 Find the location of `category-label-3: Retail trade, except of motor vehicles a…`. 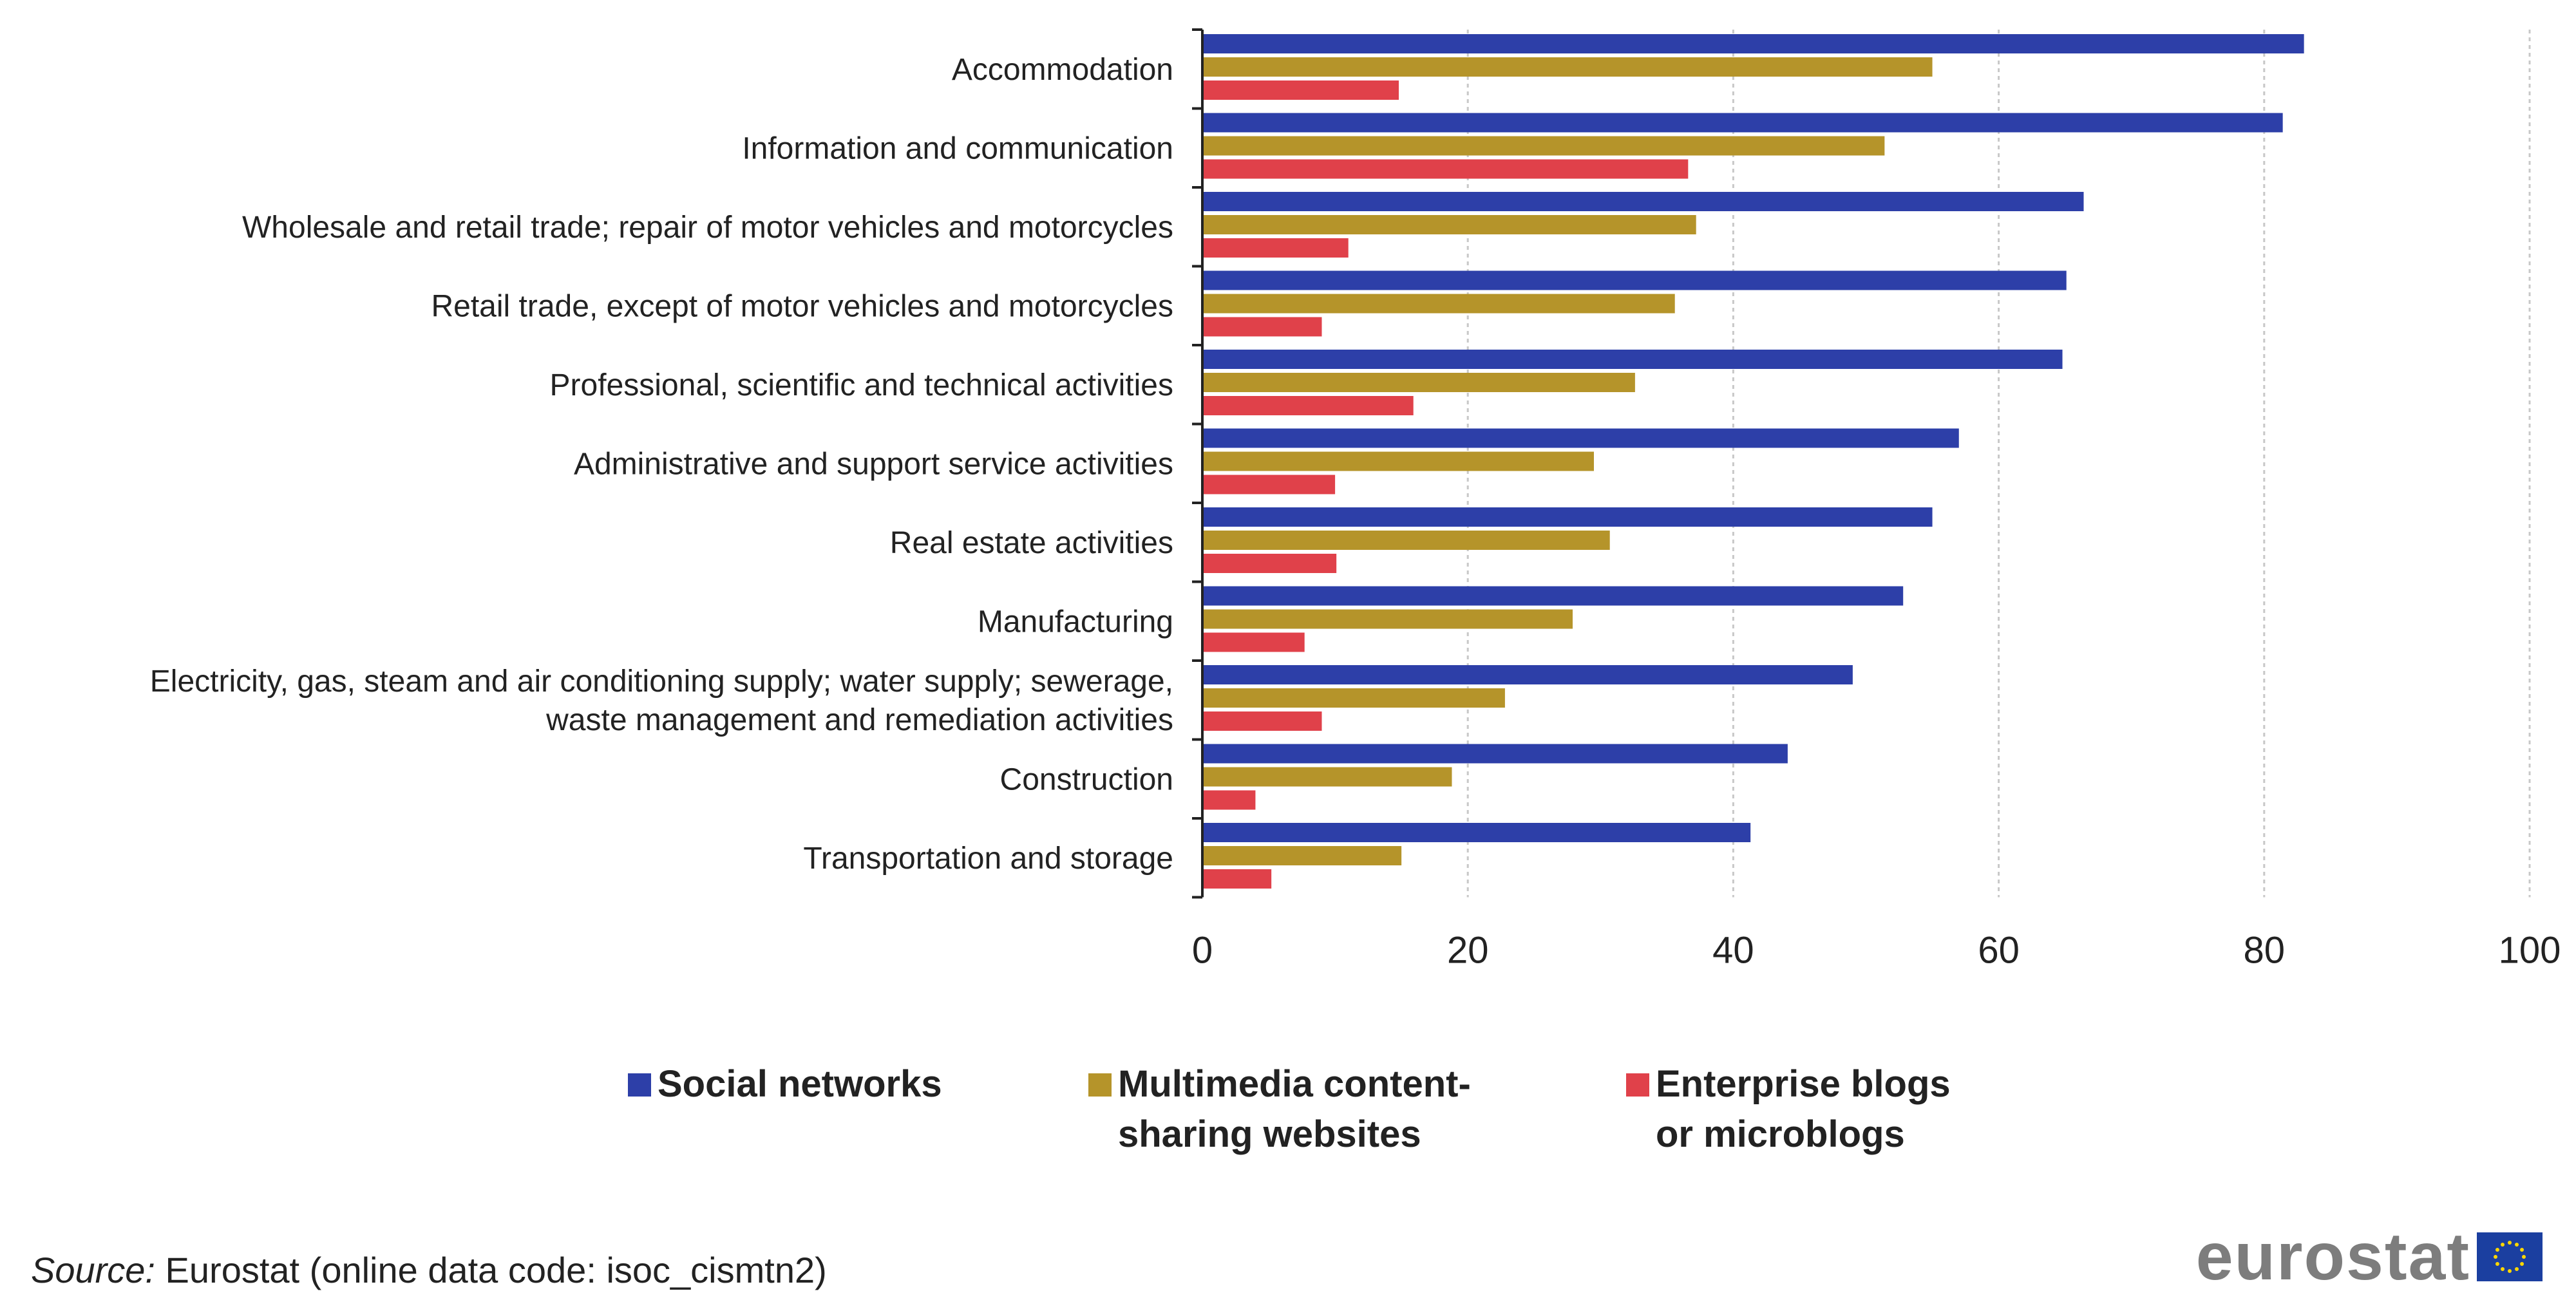

category-label-3: Retail trade, except of motor vehicles a… is located at coordinates (802, 307).